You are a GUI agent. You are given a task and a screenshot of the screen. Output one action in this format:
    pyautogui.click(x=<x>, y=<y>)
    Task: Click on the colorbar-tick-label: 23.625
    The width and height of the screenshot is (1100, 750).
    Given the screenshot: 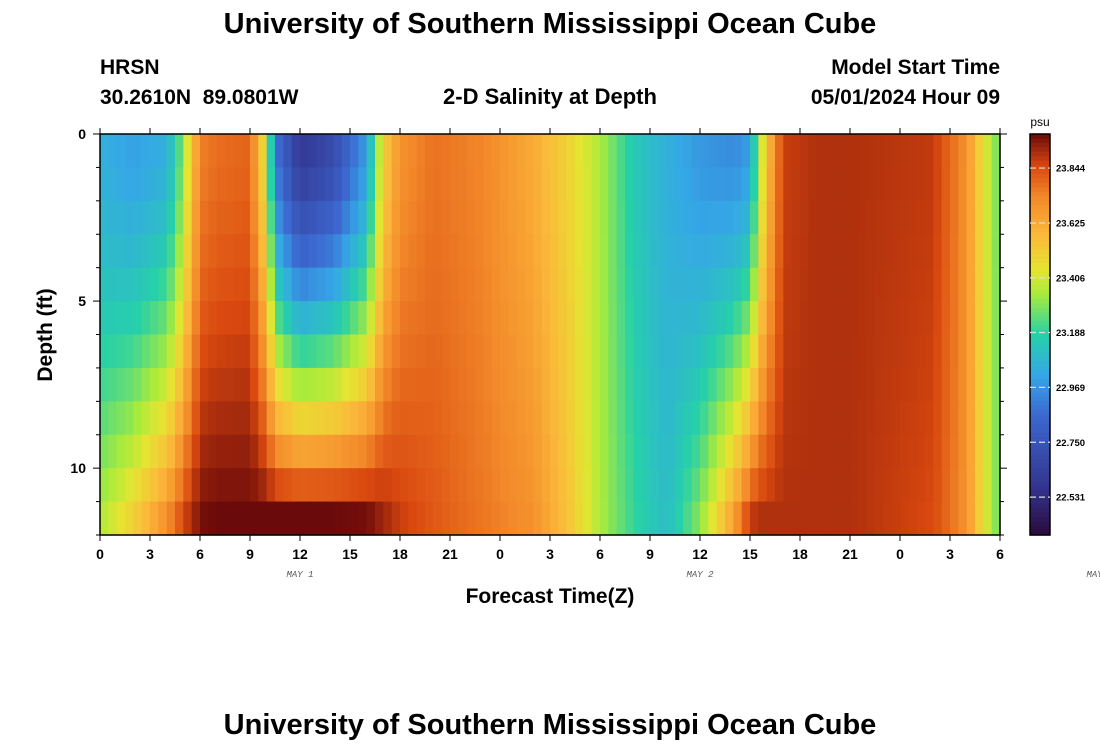 What is the action you would take?
    pyautogui.click(x=1071, y=223)
    